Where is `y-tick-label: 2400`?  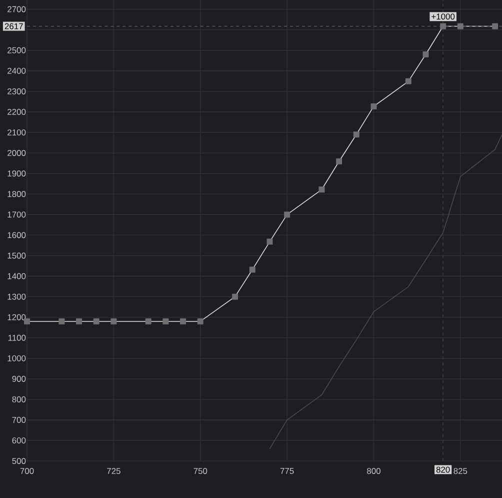 y-tick-label: 2400 is located at coordinates (17, 71).